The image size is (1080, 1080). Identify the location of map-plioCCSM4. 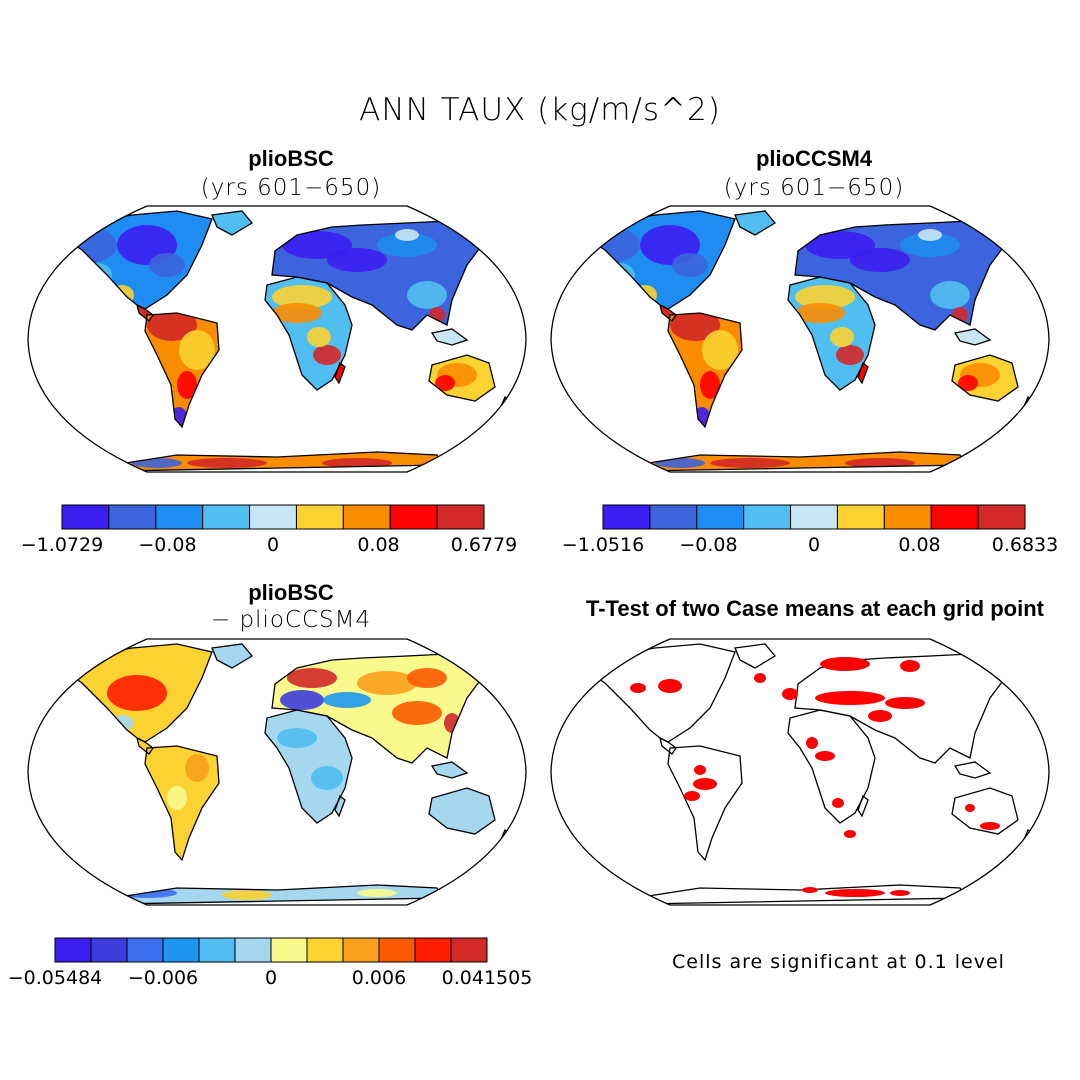
(800, 339).